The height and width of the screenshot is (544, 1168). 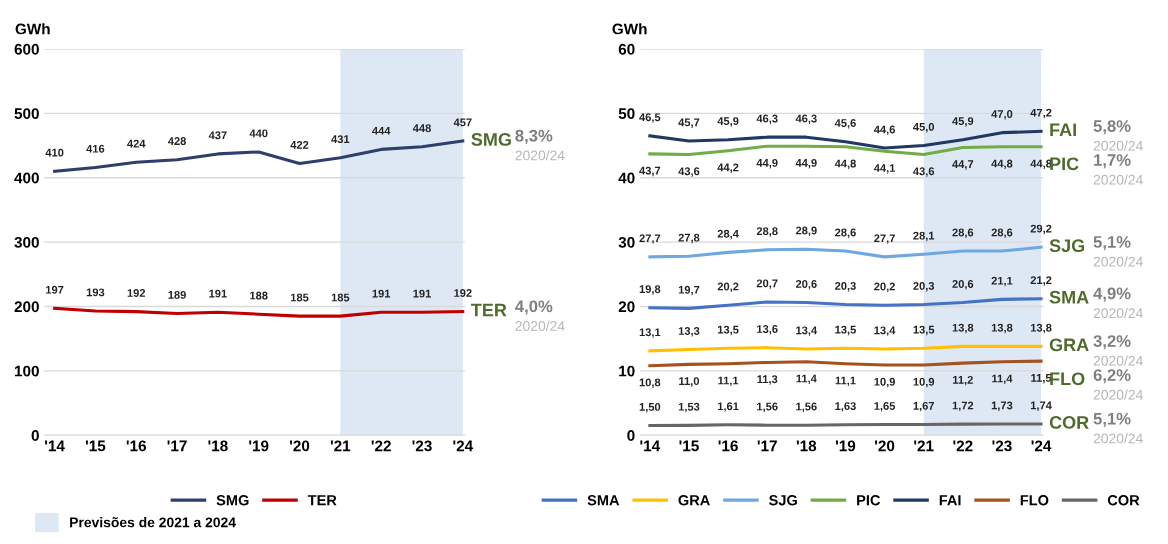 What do you see at coordinates (806, 379) in the screenshot?
I see `data-label: 11,4` at bounding box center [806, 379].